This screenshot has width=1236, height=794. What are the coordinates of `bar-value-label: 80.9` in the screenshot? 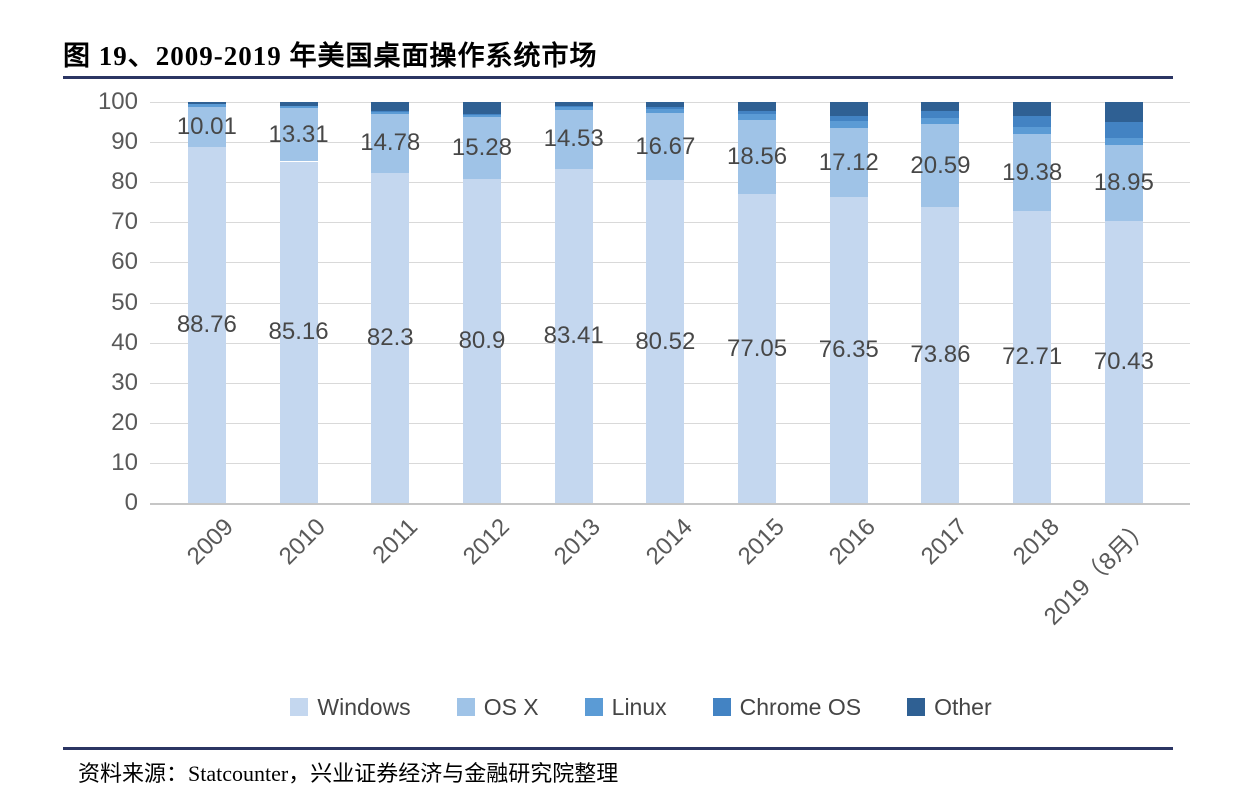 It's located at (482, 340).